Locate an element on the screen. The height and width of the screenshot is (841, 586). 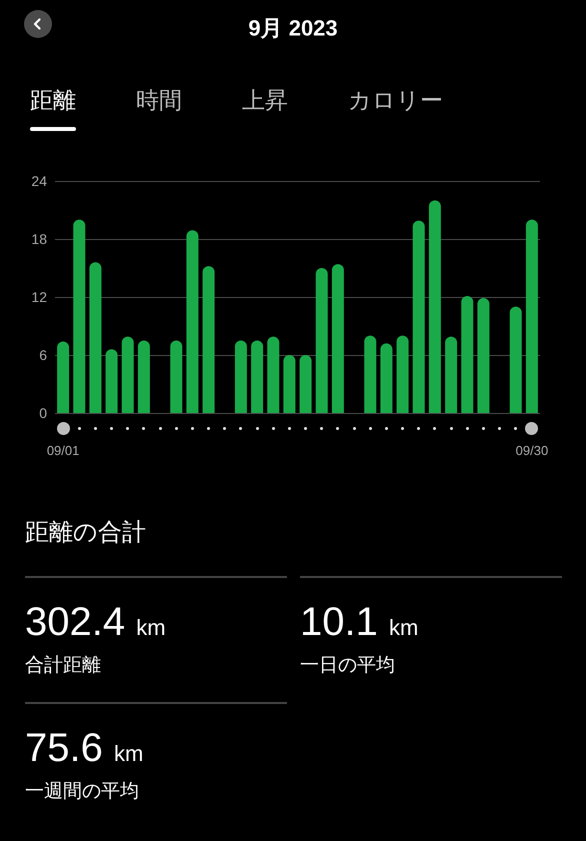
x-tick-label: 09/01 is located at coordinates (63, 450).